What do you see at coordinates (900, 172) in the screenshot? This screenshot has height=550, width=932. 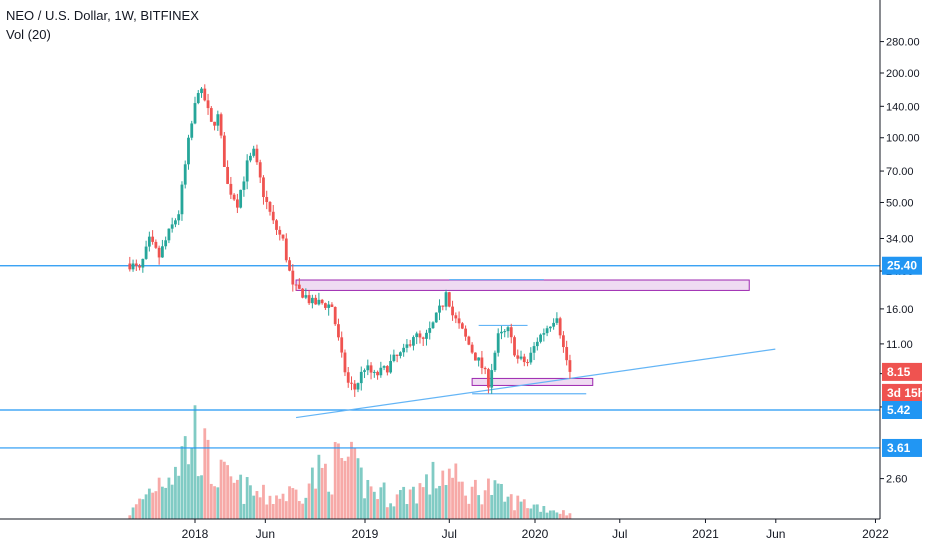 I see `price-tick-label: 70.00` at bounding box center [900, 172].